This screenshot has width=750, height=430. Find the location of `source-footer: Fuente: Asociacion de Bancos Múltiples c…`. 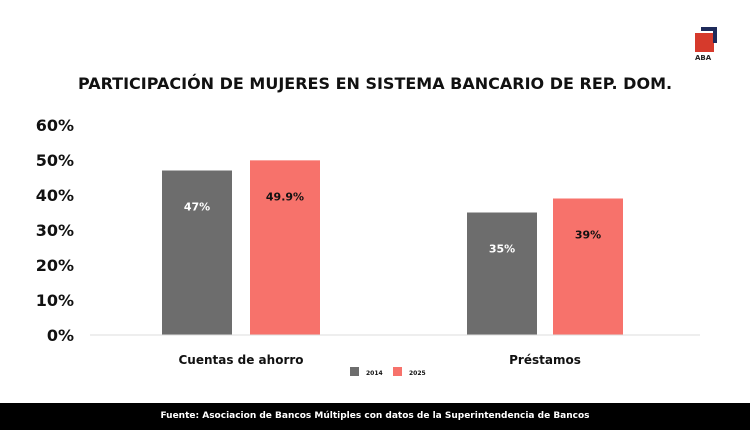

source-footer: Fuente: Asociacion de Bancos Múltiples c… is located at coordinates (375, 416).